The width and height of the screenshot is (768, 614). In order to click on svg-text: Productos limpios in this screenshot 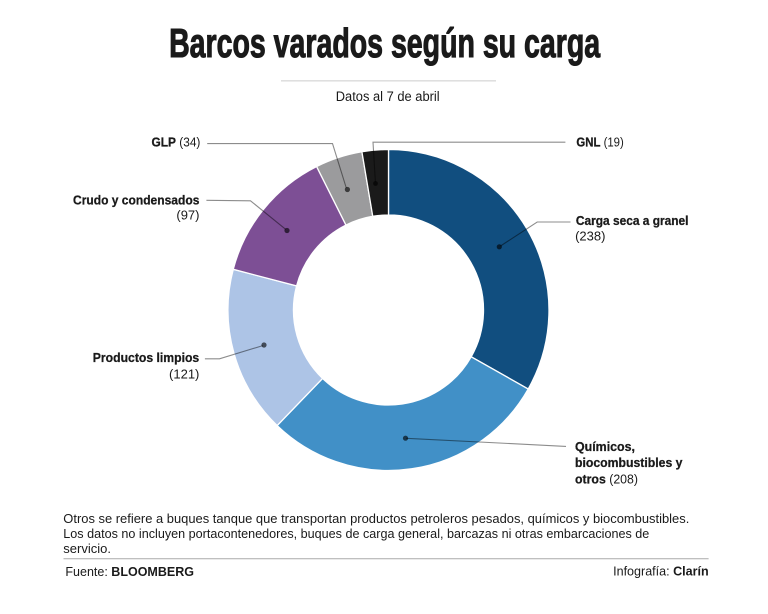, I will do `click(146, 357)`.